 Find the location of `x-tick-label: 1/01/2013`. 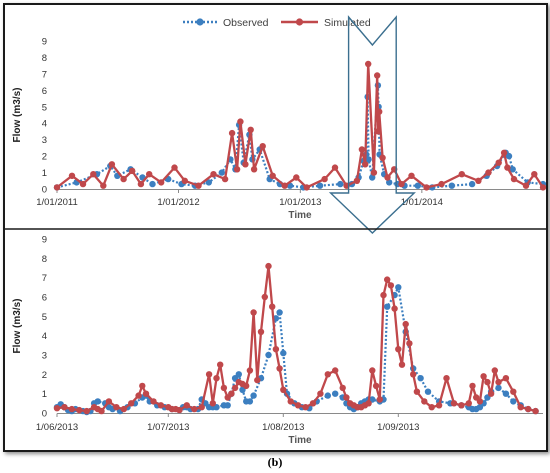

x-tick-label: 1/01/2013 is located at coordinates (300, 202).